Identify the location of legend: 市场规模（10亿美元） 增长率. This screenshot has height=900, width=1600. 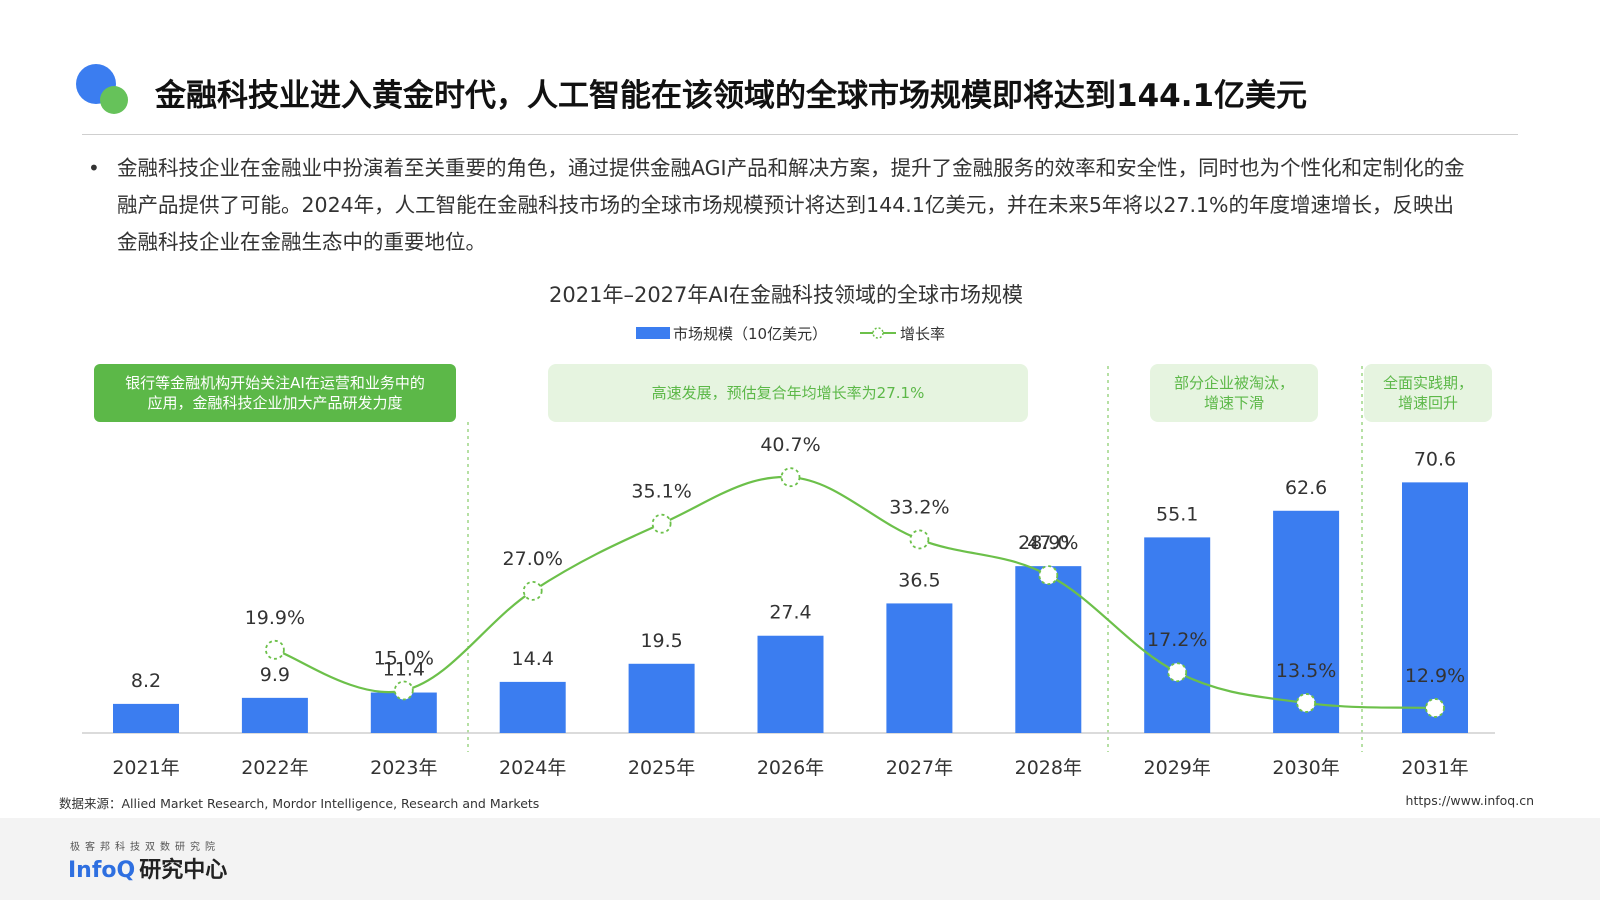
(790, 334).